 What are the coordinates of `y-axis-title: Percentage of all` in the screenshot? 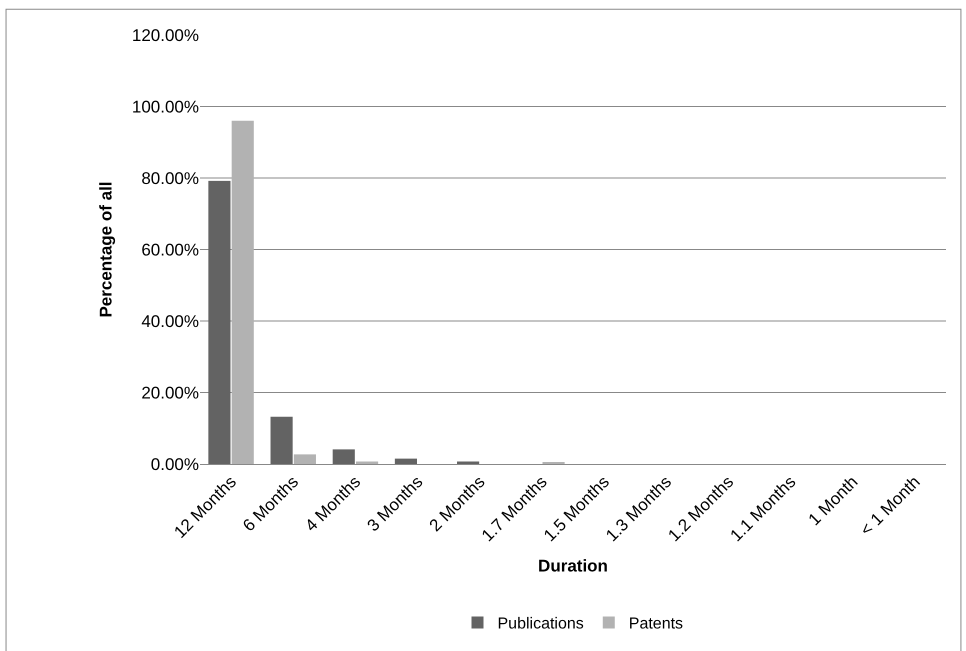 It's located at (106, 249).